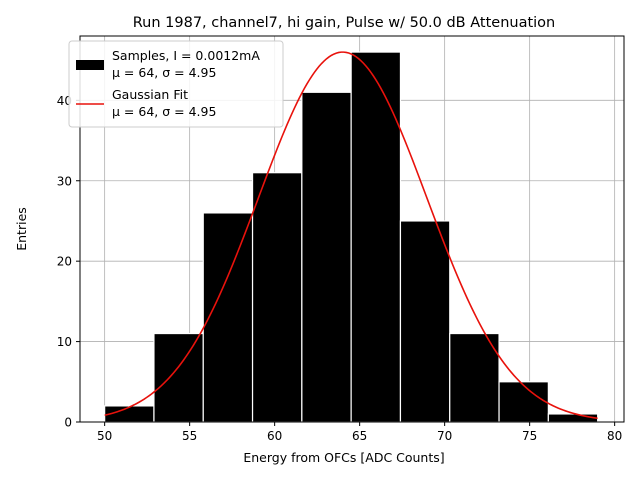  Describe the element at coordinates (274, 436) in the screenshot. I see `x-tick-label: 60` at that location.